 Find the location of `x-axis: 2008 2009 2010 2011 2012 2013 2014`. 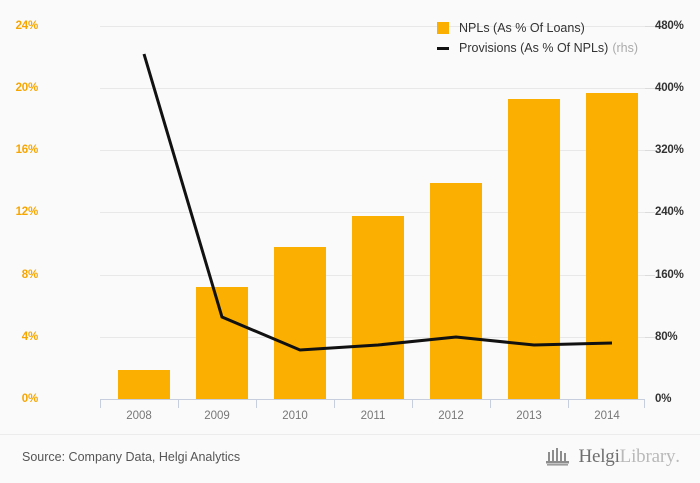

x-axis: 2008 2009 2010 2011 2012 2013 2014 is located at coordinates (372, 415).